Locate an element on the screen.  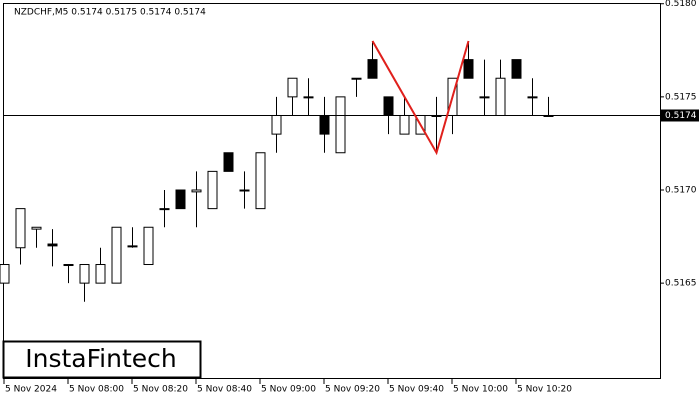
x-tick-label: 5 Nov 08:00 is located at coordinates (96, 390).